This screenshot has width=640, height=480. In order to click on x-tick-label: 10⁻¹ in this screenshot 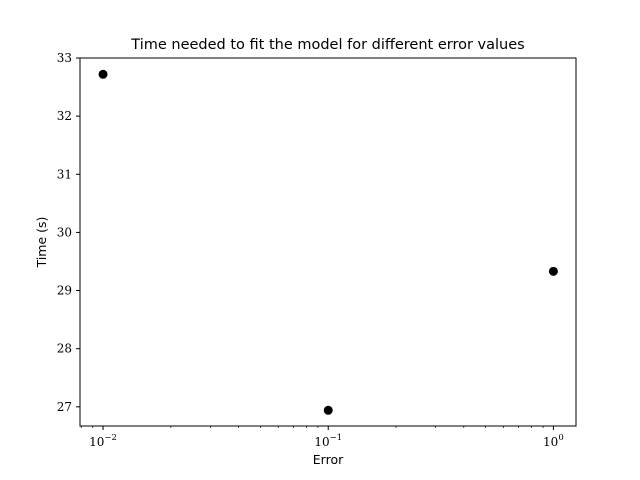, I will do `click(328, 441)`.